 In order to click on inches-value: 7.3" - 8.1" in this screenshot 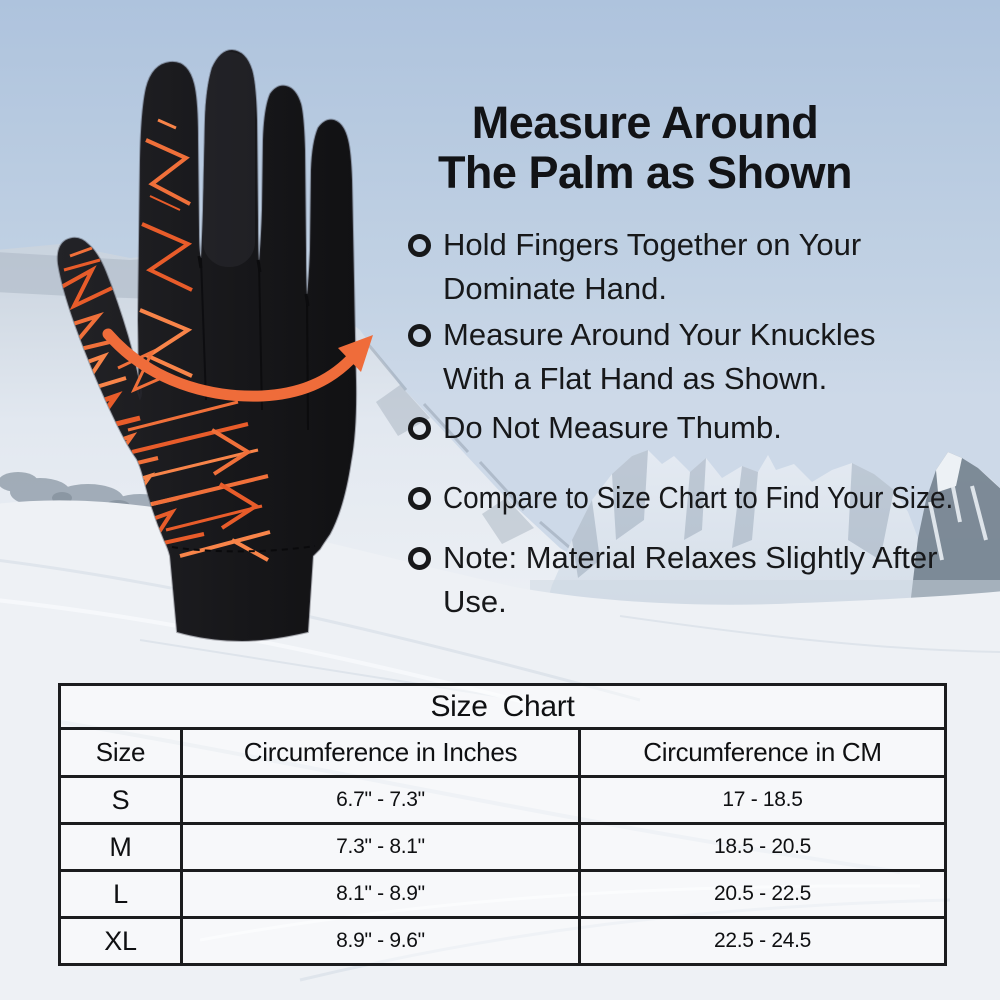, I will do `click(380, 847)`.